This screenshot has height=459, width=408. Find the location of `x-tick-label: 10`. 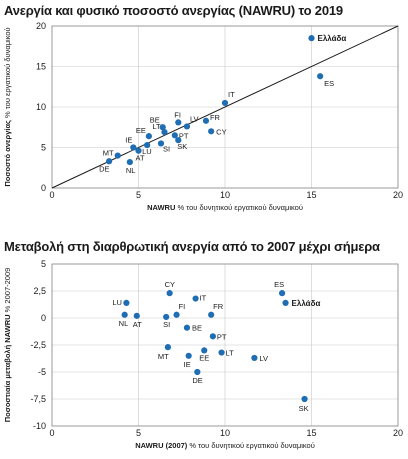

x-tick-label: 10 is located at coordinates (225, 433).